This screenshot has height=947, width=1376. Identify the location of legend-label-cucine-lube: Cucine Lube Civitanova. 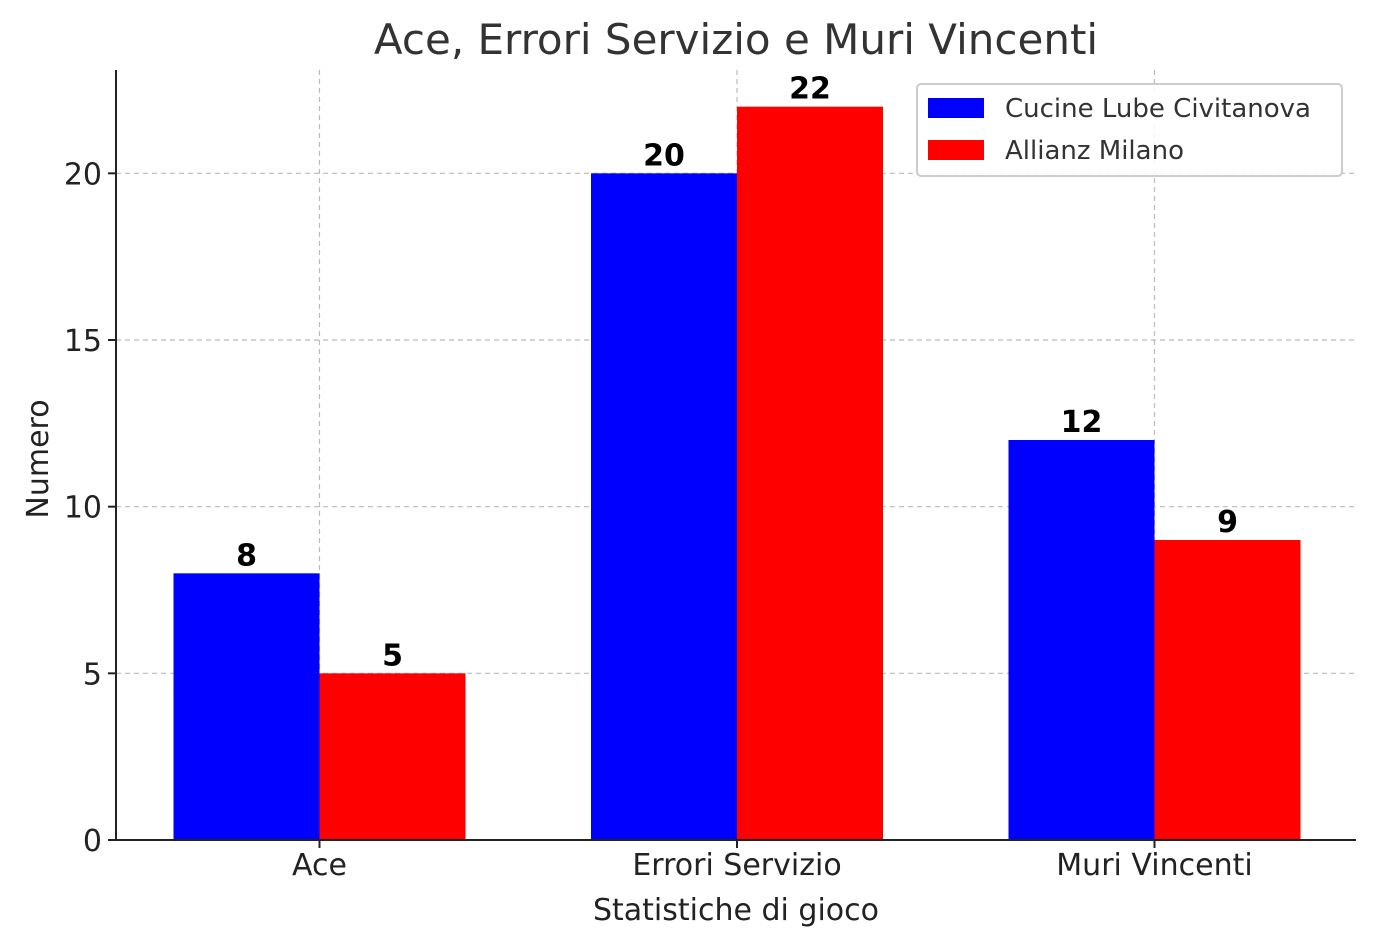
(1158, 109).